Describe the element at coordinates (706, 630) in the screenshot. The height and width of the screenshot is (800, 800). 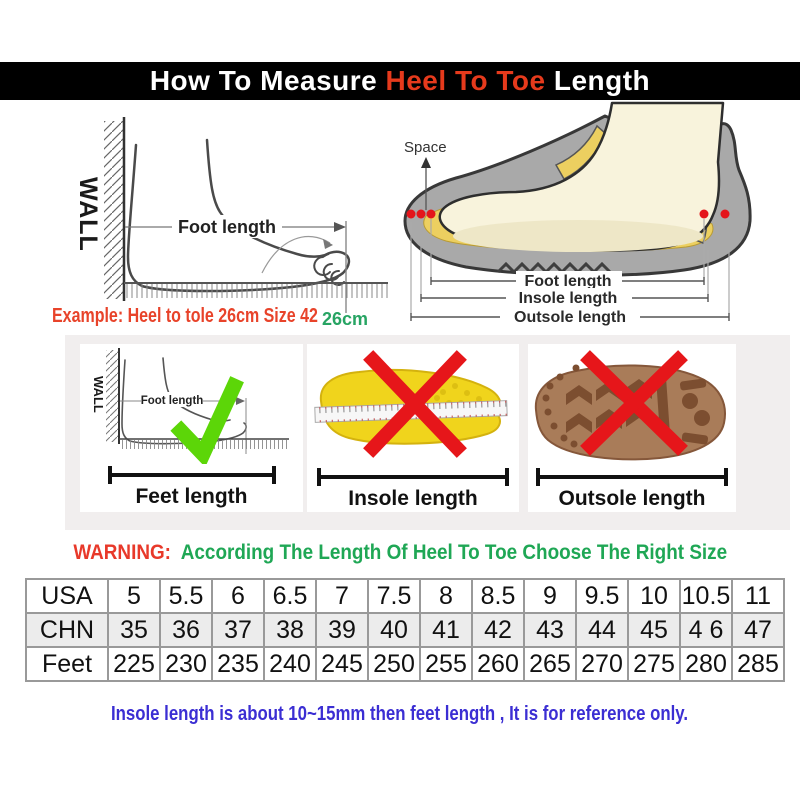
I see `table-cell: 4 6` at that location.